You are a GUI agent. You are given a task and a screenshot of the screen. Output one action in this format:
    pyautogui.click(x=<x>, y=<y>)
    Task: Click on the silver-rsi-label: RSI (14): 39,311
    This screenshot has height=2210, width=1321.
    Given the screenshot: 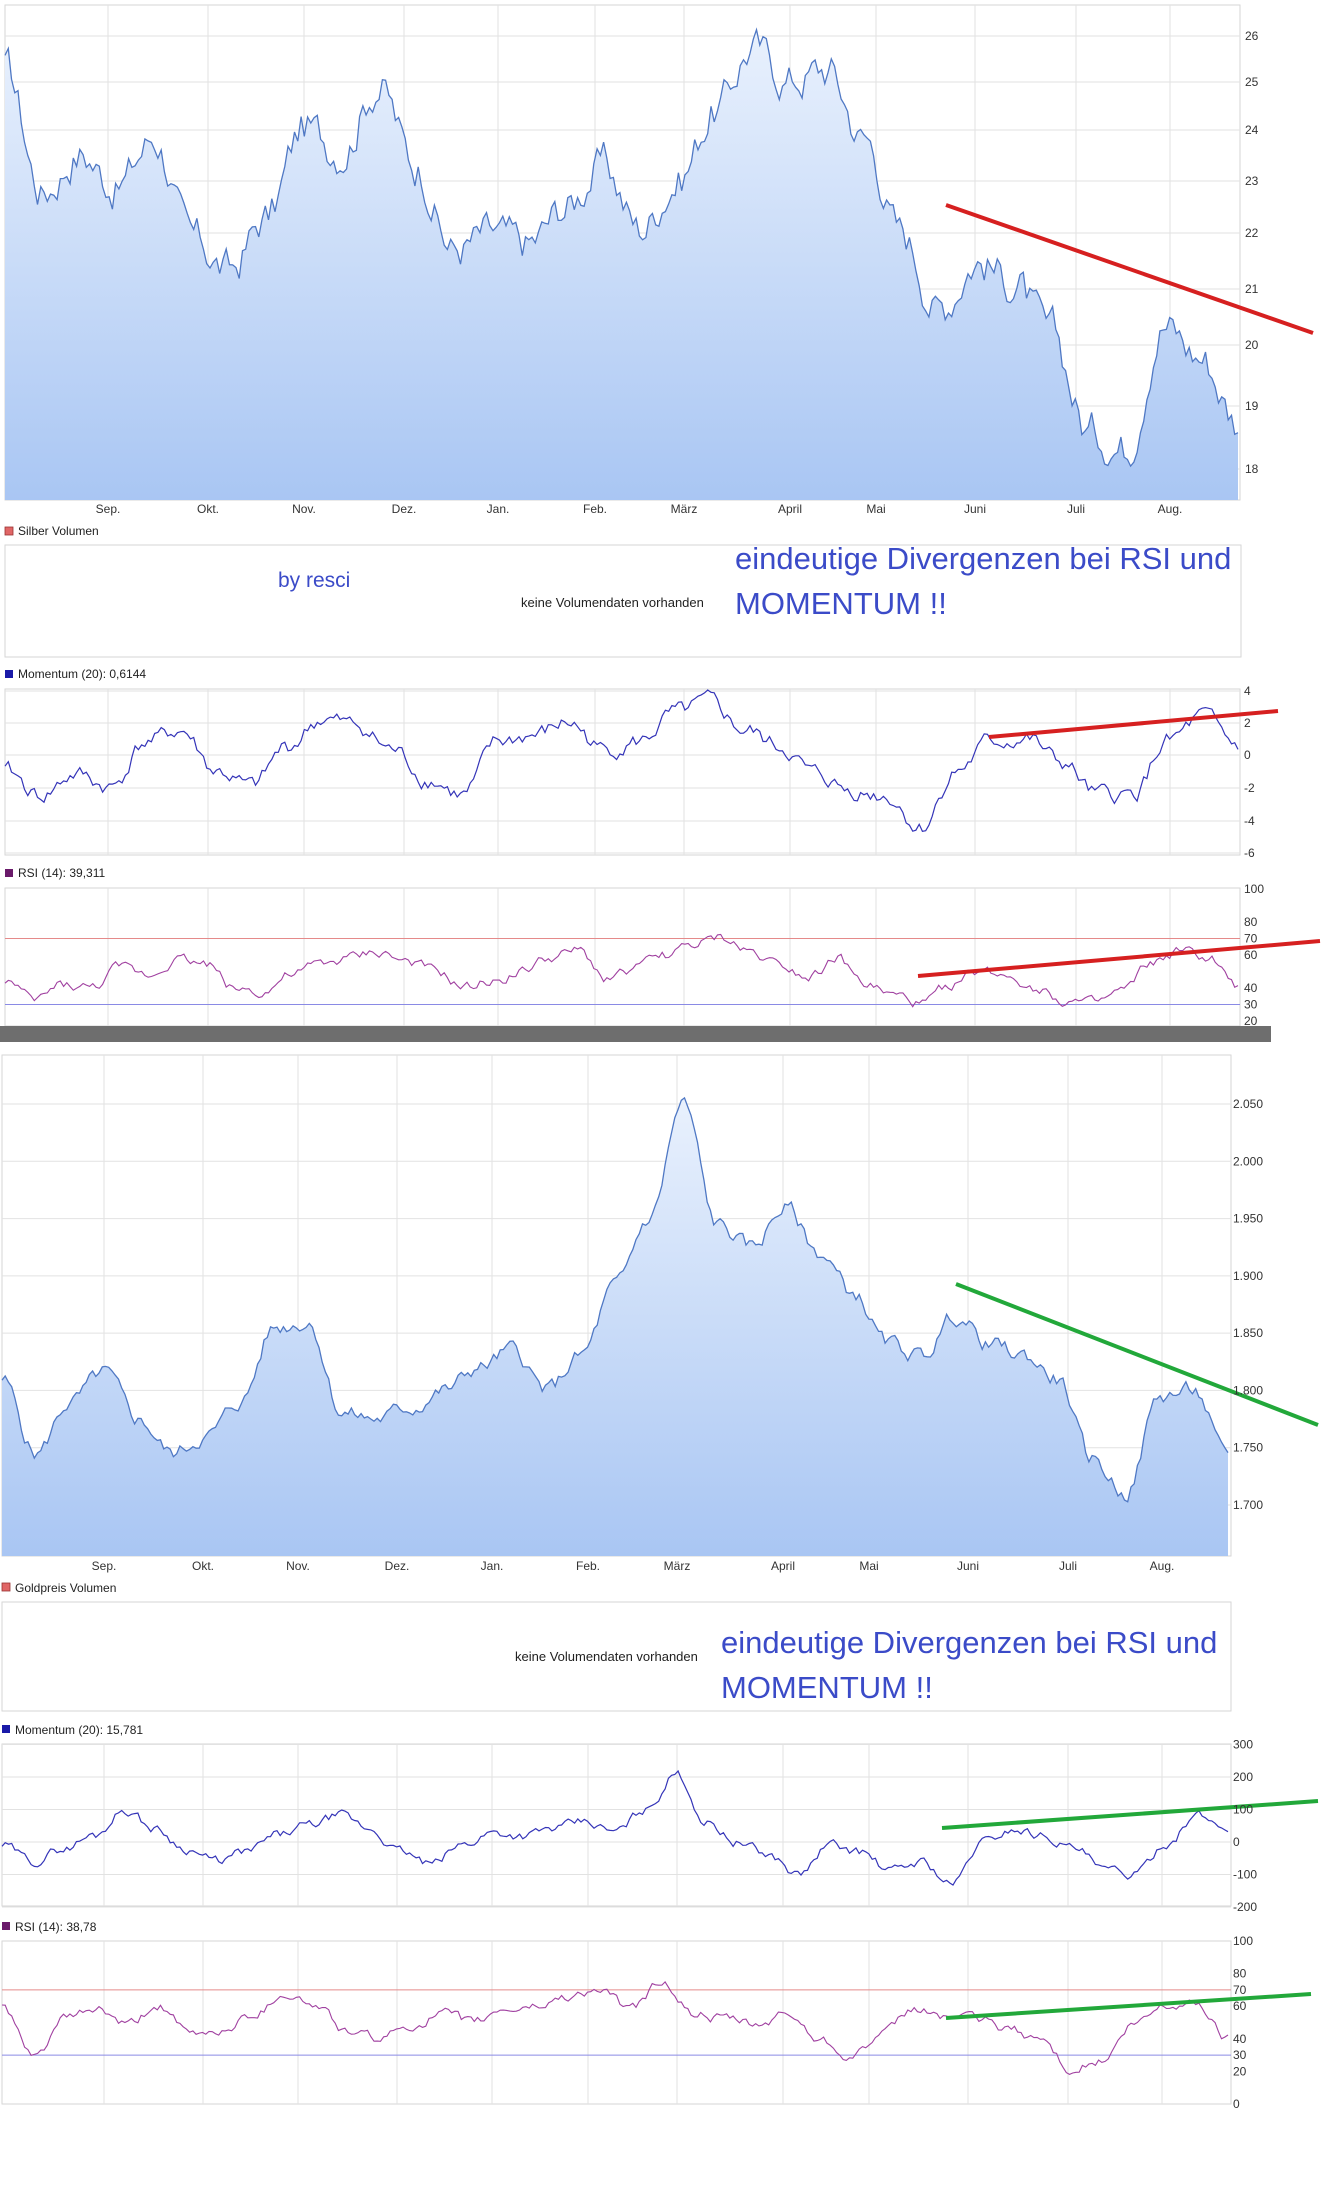 What is the action you would take?
    pyautogui.click(x=61, y=873)
    